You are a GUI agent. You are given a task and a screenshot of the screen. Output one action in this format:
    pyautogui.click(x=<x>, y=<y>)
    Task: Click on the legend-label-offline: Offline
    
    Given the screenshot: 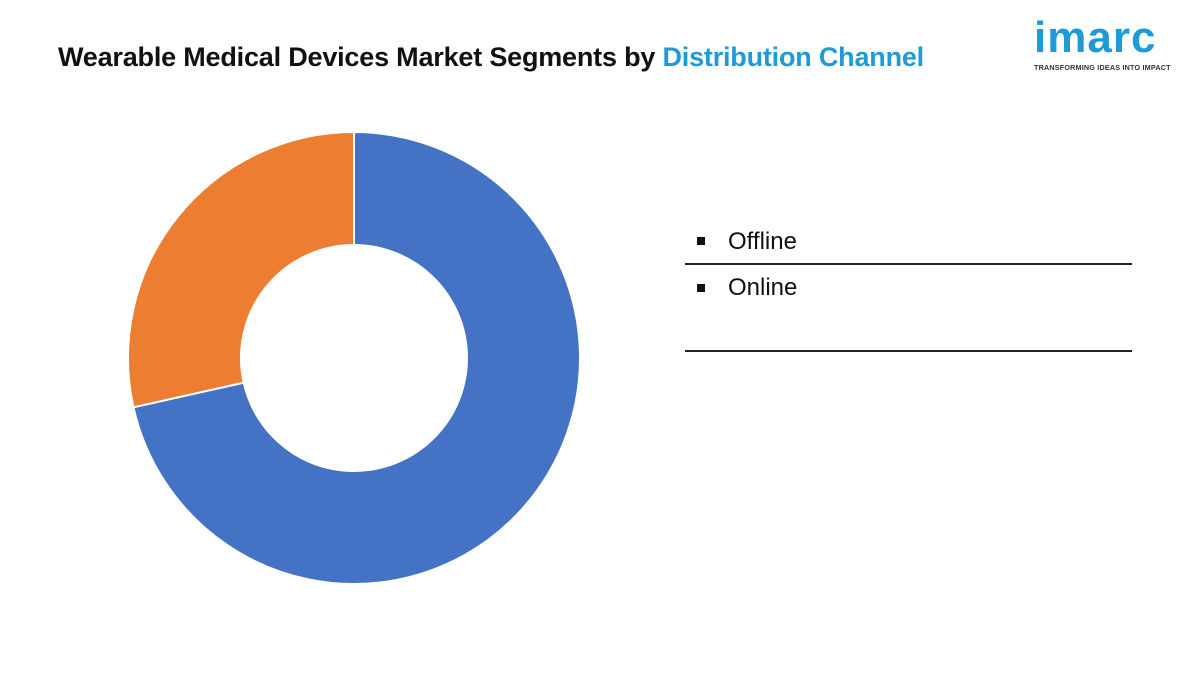 What is the action you would take?
    pyautogui.click(x=762, y=241)
    